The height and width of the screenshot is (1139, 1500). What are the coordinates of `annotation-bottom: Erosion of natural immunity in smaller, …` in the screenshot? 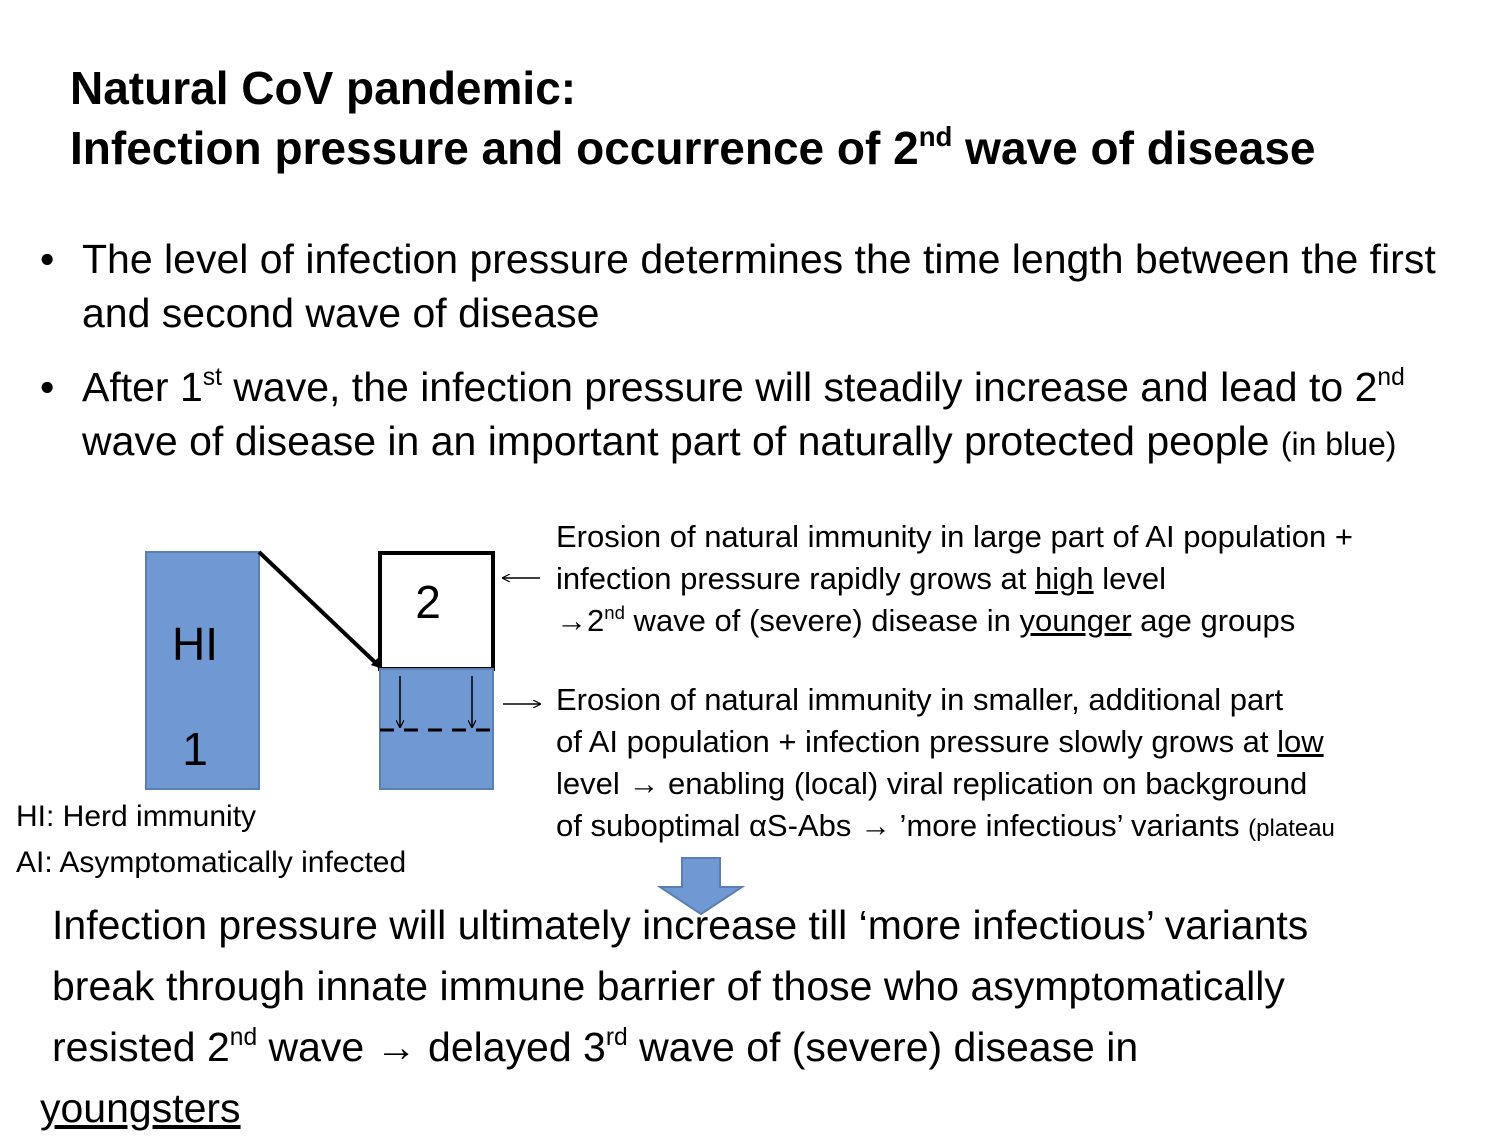 It's located at (945, 762).